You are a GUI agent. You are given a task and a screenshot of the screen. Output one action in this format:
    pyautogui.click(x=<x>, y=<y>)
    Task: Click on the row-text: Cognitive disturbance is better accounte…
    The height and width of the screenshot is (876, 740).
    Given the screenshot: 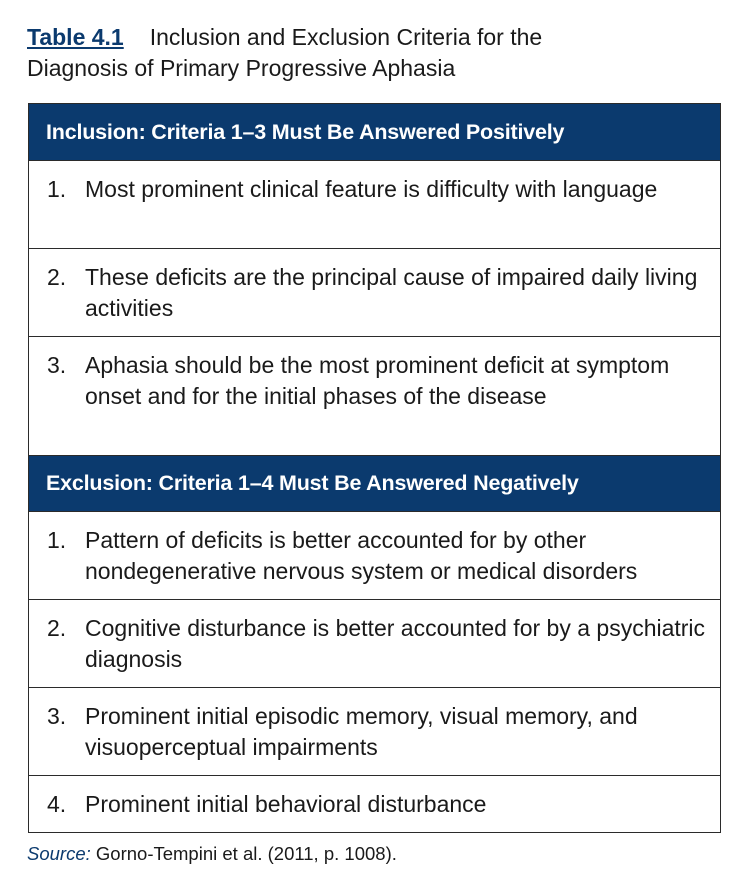 What is the action you would take?
    pyautogui.click(x=395, y=643)
    